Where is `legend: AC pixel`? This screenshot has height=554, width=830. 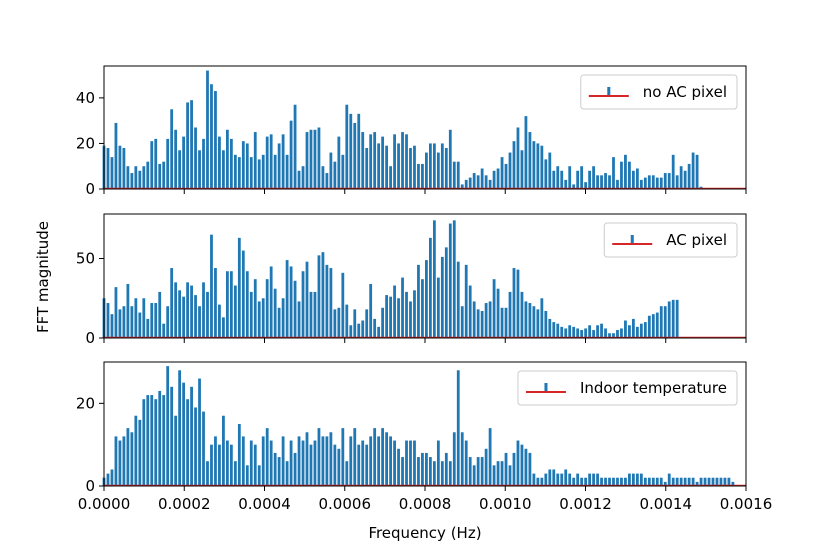 legend: AC pixel is located at coordinates (670, 240).